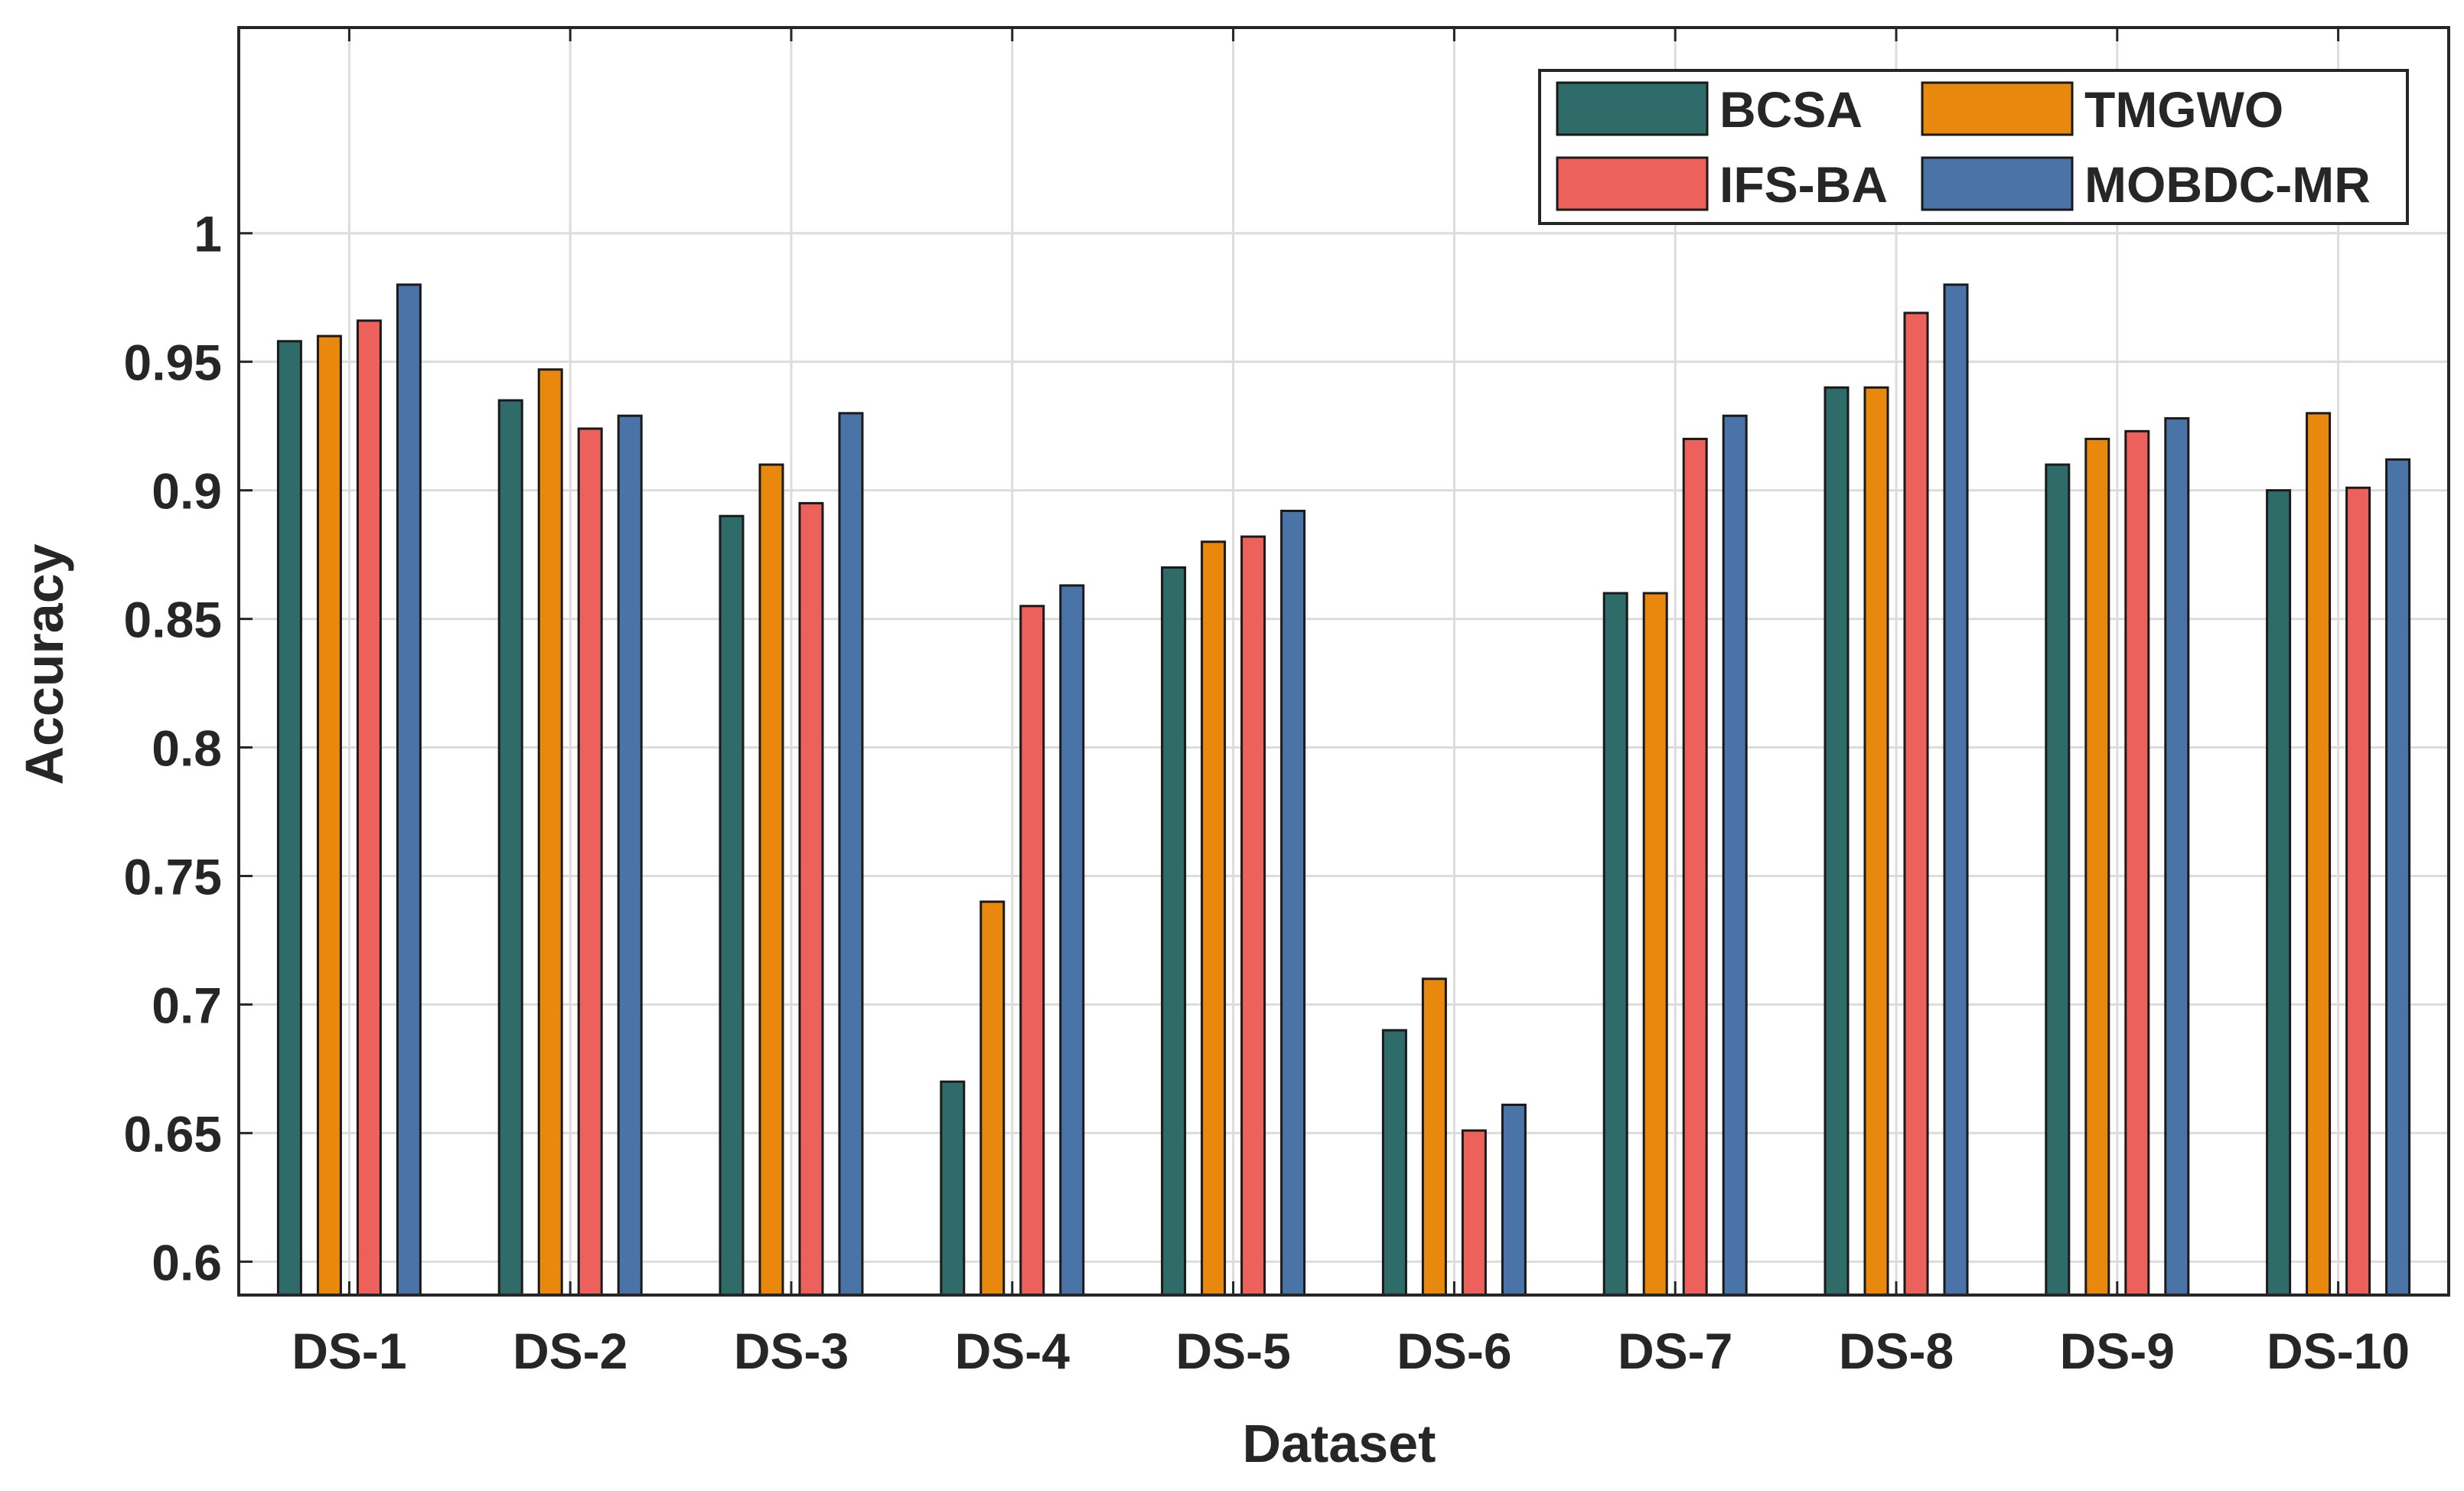 The width and height of the screenshot is (2464, 1491). What do you see at coordinates (173, 876) in the screenshot?
I see `y-tick-label: 0.75` at bounding box center [173, 876].